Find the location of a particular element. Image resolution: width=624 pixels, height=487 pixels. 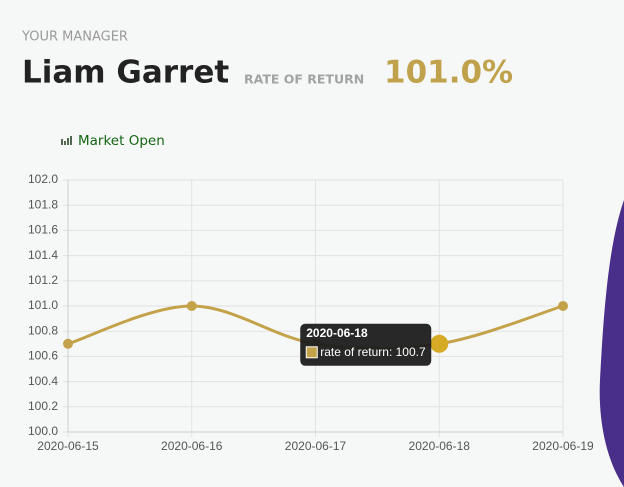

tooltip-swatch is located at coordinates (311, 352).